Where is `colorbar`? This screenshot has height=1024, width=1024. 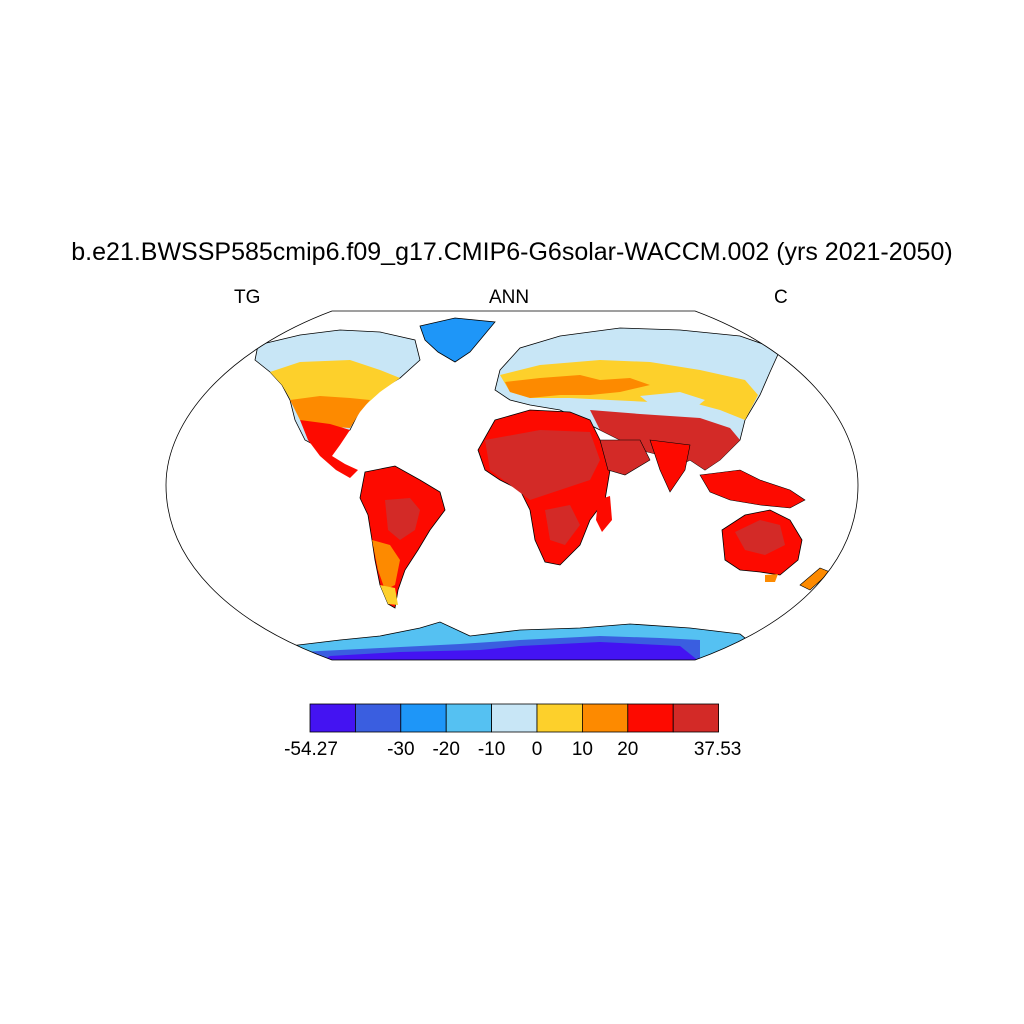 colorbar is located at coordinates (514, 718).